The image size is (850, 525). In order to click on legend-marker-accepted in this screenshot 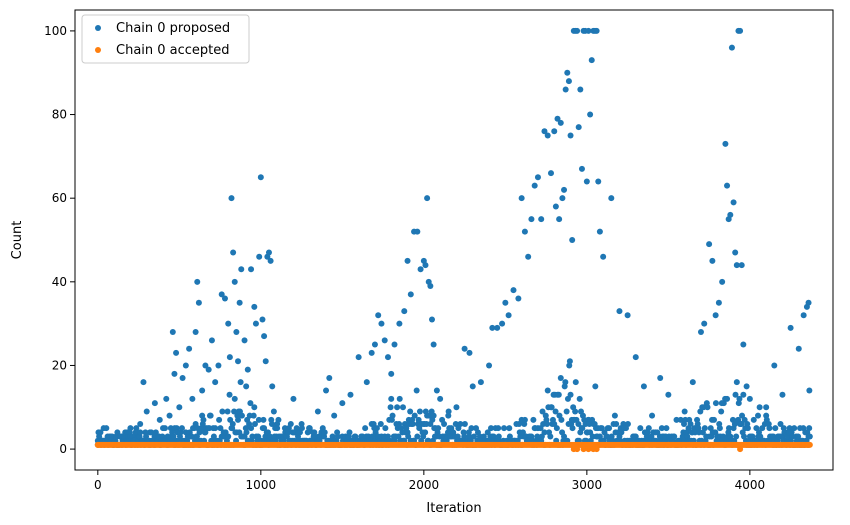, I will do `click(98, 50)`.